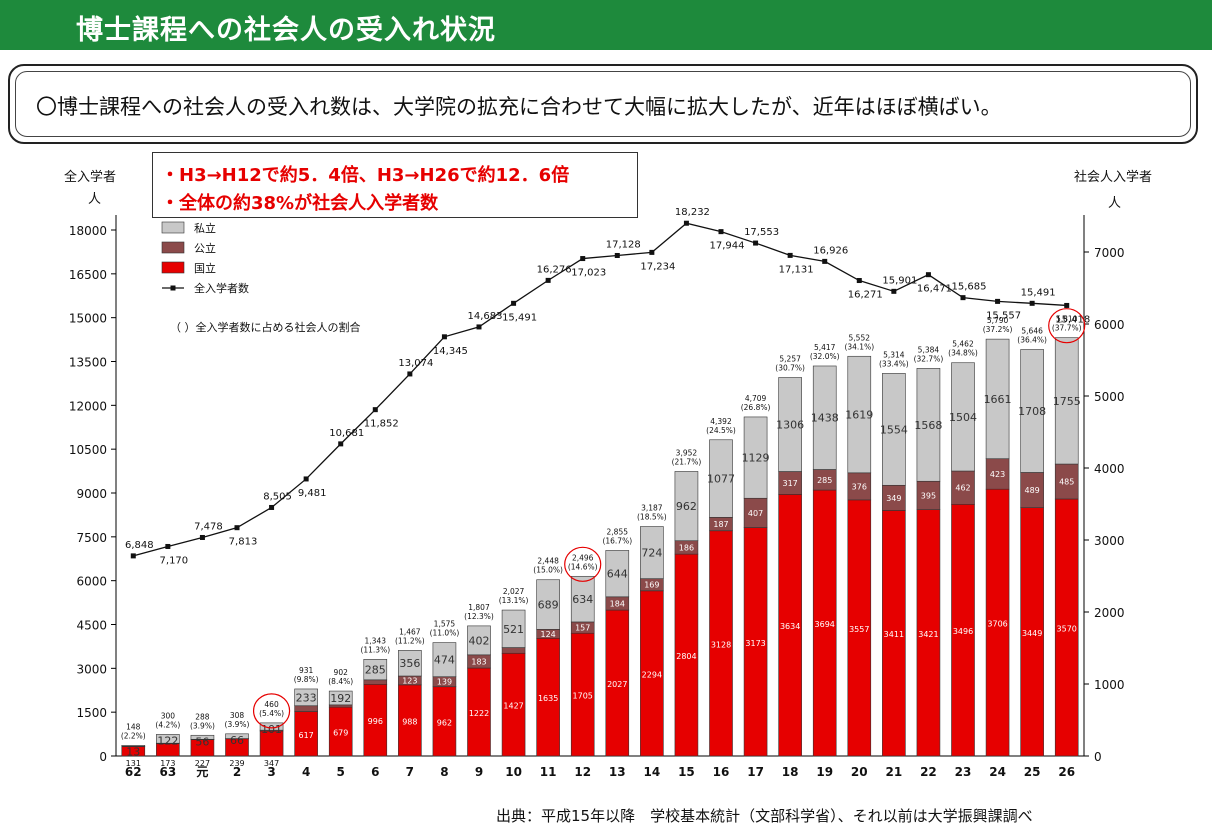 The height and width of the screenshot is (832, 1212). What do you see at coordinates (341, 672) in the screenshot?
I see `total-value-label: 902` at bounding box center [341, 672].